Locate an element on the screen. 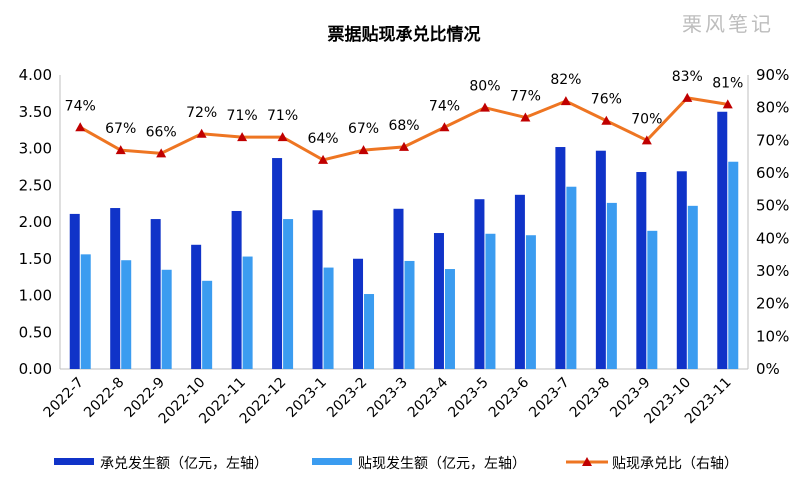 This screenshot has height=493, width=808. x-tick-label: 2022-8 is located at coordinates (104, 398).